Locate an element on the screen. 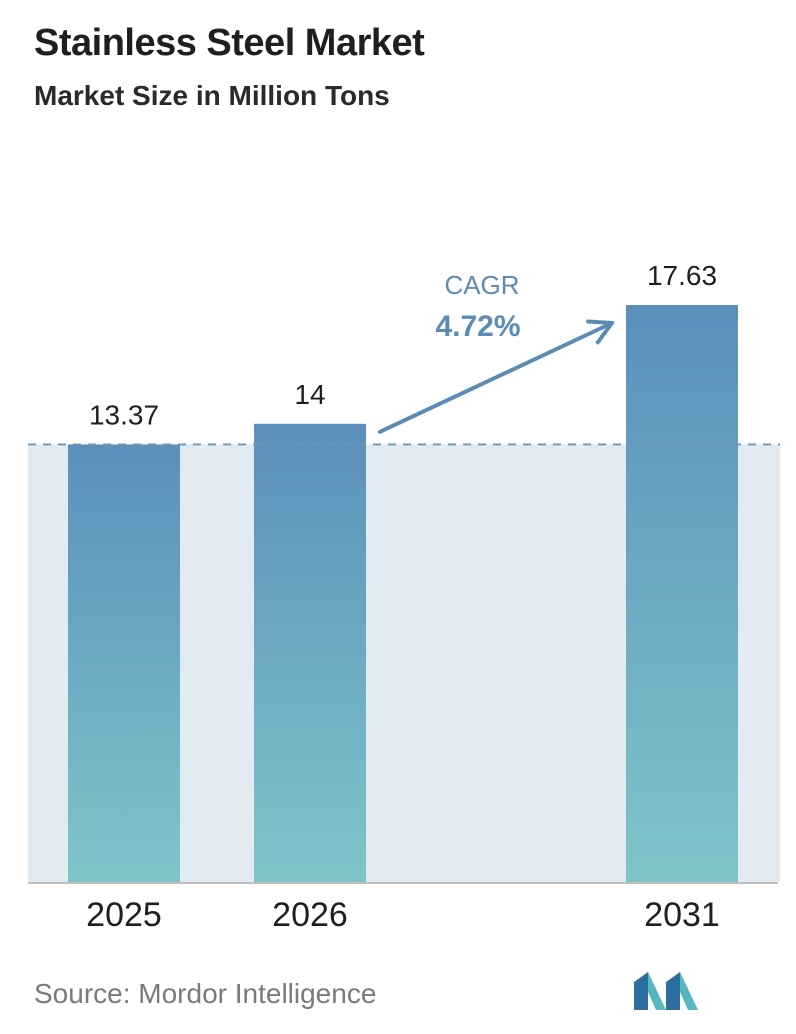 The height and width of the screenshot is (1034, 796). x-tick-label-2031: 2031 is located at coordinates (682, 915).